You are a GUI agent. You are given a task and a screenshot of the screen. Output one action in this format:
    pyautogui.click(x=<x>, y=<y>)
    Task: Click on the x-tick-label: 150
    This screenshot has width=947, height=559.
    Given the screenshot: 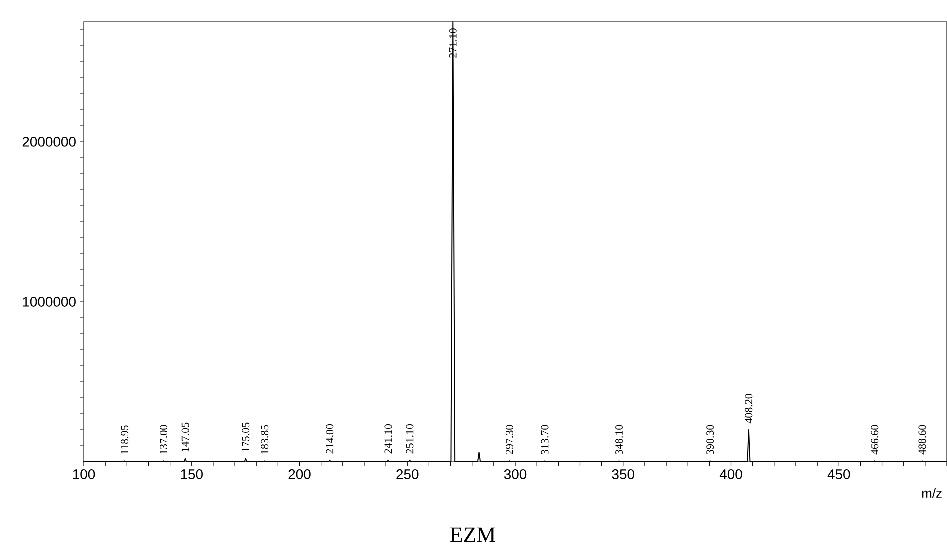 What is the action you would take?
    pyautogui.click(x=192, y=475)
    